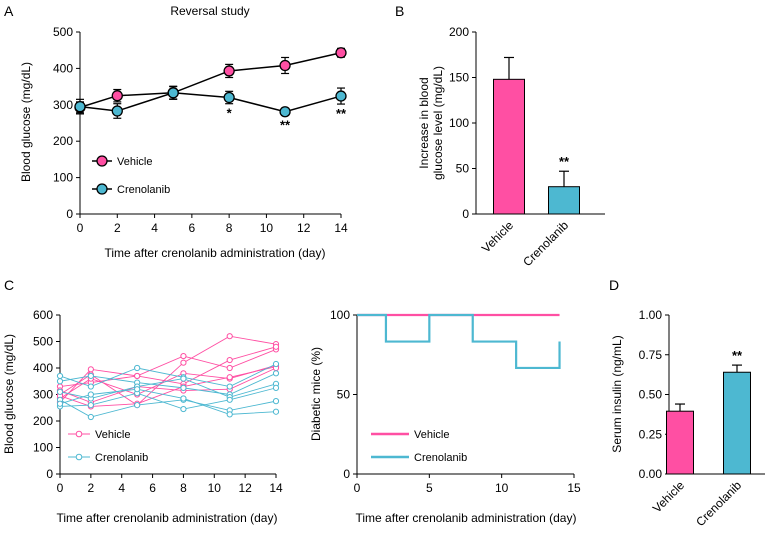  I want to click on c-y-tick-label: 300, so click(43, 395).